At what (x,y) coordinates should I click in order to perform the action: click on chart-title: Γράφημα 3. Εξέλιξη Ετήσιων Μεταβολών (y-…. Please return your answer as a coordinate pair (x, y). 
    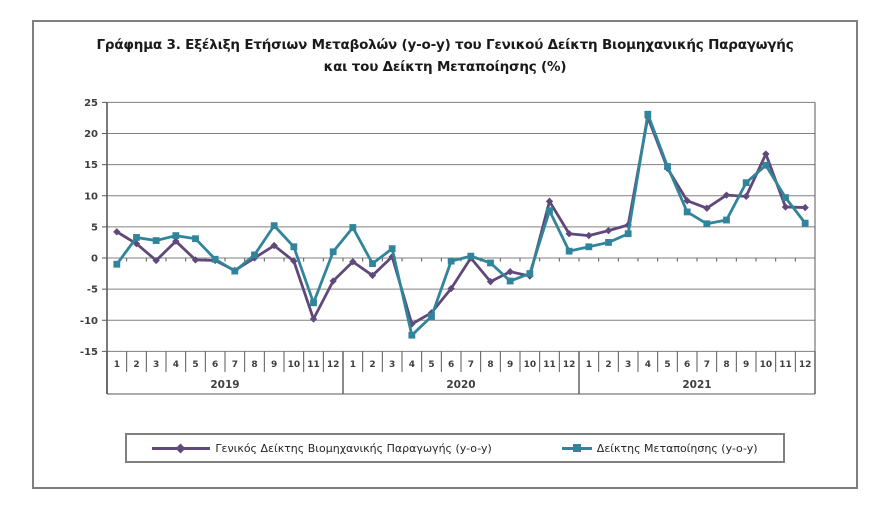
    Looking at the image, I should click on (445, 56).